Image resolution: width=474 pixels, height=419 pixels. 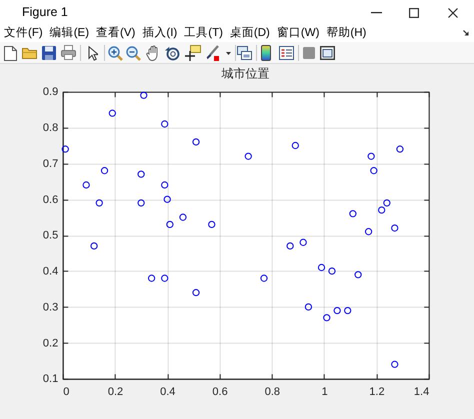 What do you see at coordinates (50, 343) in the screenshot?
I see `y-tick-label: 0.2` at bounding box center [50, 343].